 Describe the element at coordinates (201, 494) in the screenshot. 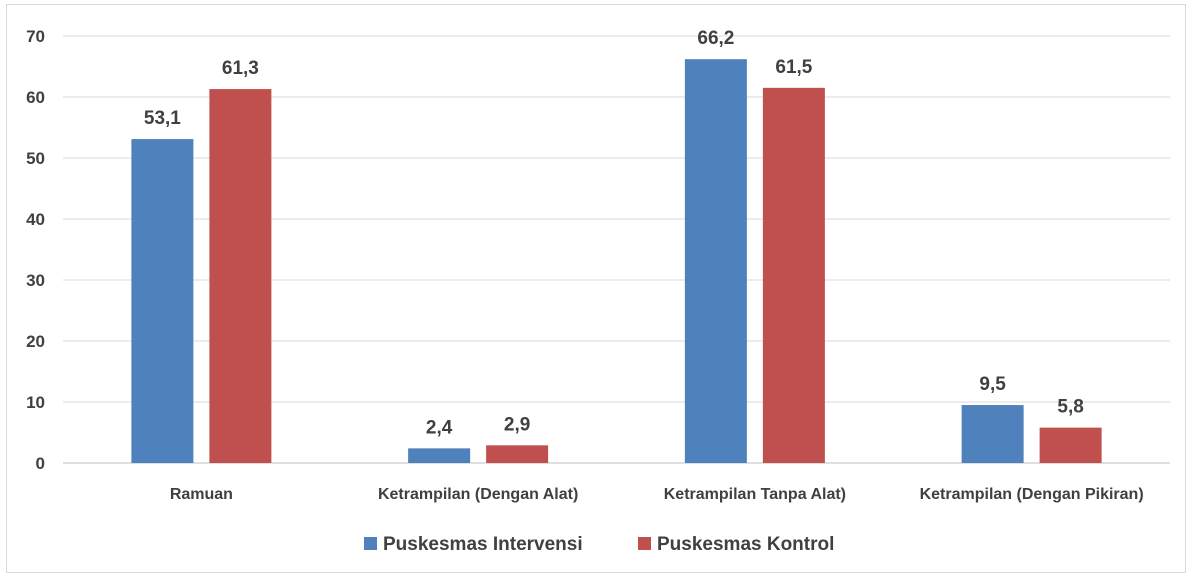

I see `x-category-label: Ramuan` at that location.